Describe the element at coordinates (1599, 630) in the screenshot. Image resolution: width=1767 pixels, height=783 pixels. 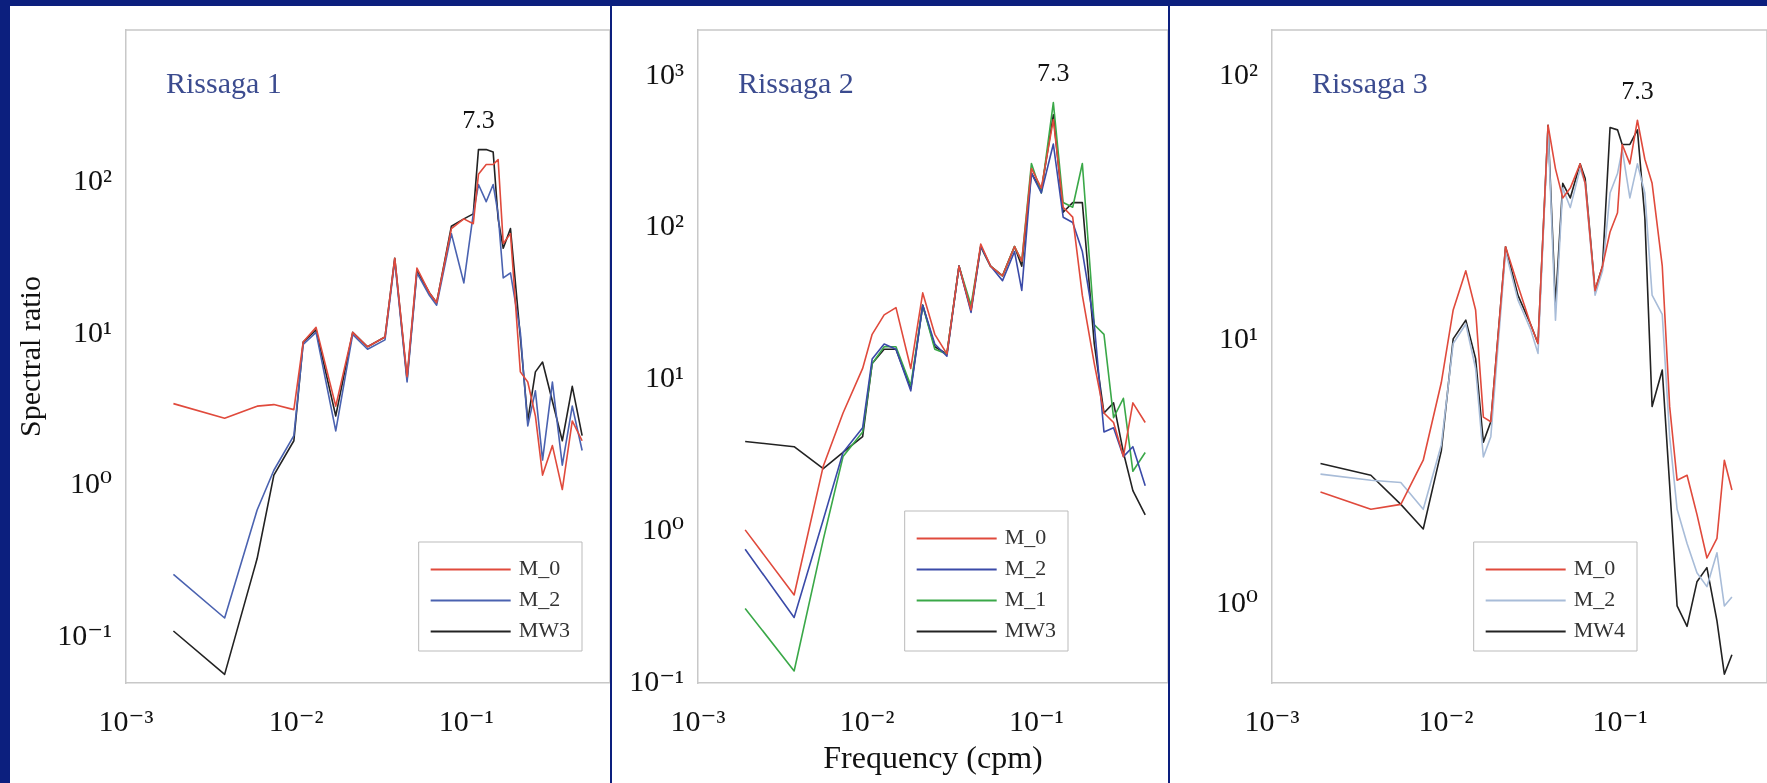
I see `legend-label: MW4` at that location.